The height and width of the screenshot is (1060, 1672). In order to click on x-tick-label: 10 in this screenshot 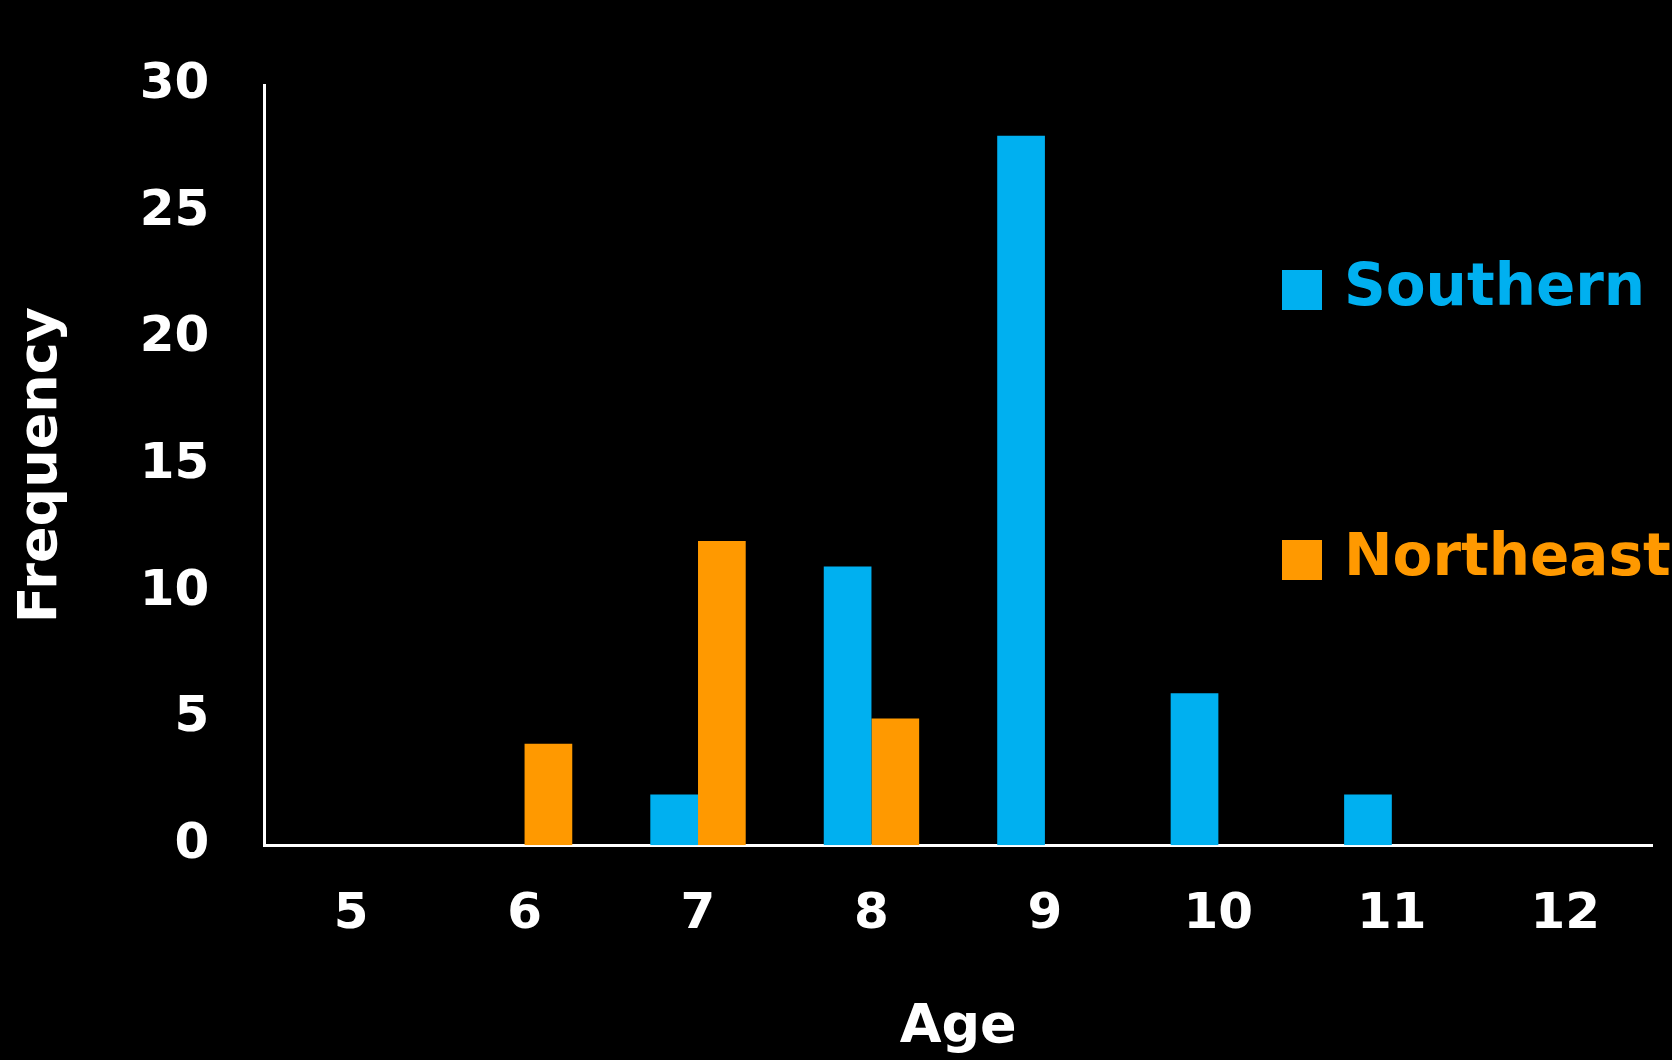, I will do `click(1218, 911)`.